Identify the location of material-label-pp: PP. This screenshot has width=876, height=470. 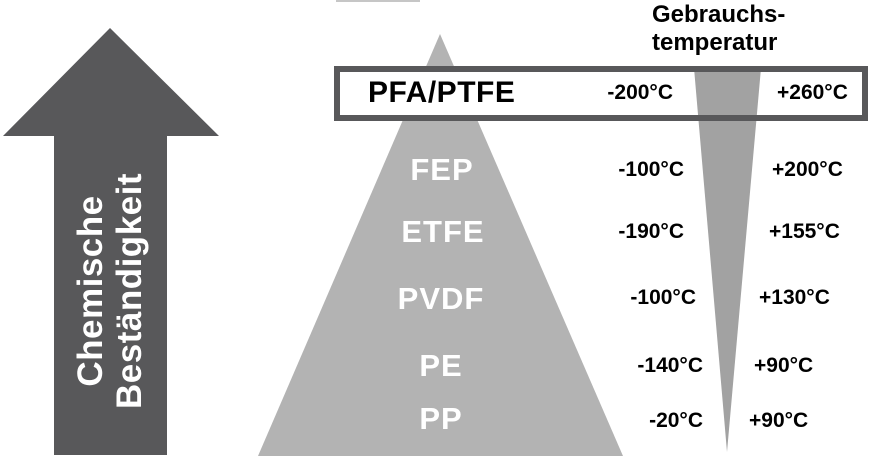
(441, 418).